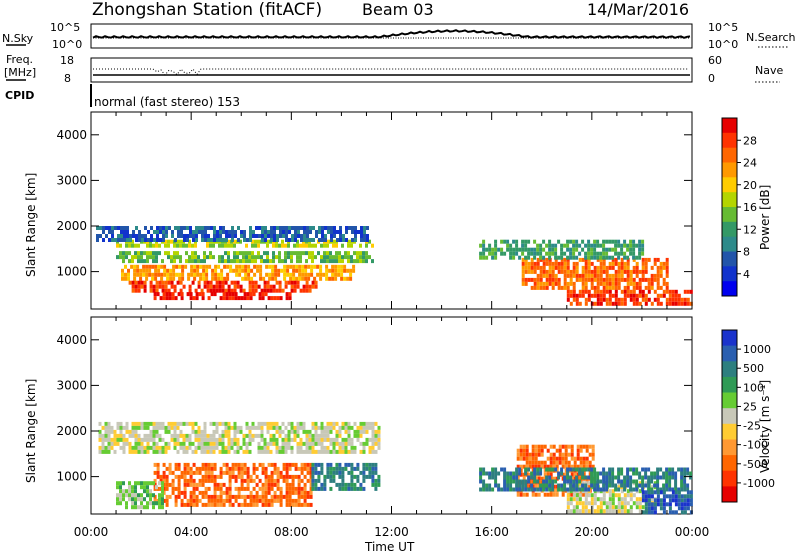  Describe the element at coordinates (389, 547) in the screenshot. I see `time-xlabel: Time UT` at that location.